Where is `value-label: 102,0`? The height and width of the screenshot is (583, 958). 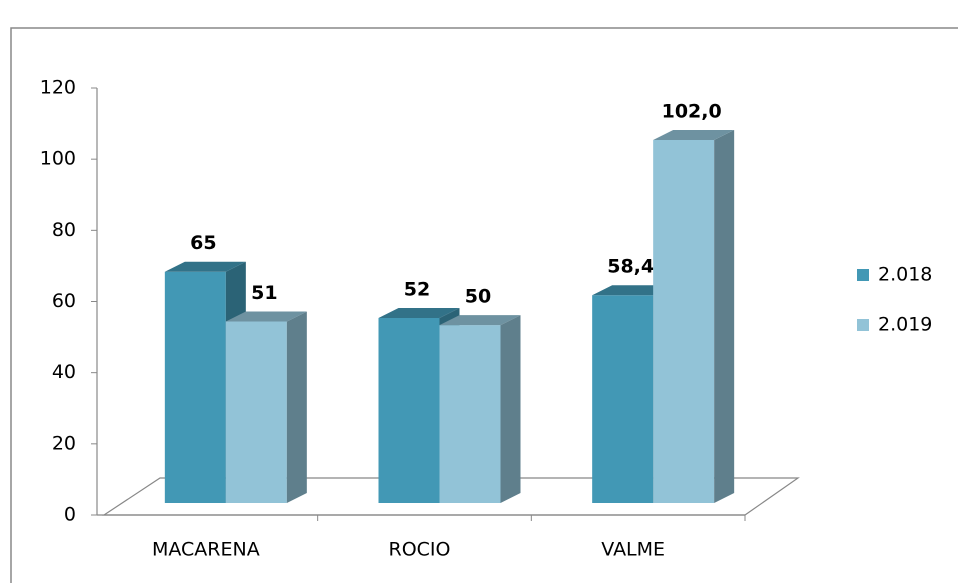
value-label: 102,0 is located at coordinates (692, 112).